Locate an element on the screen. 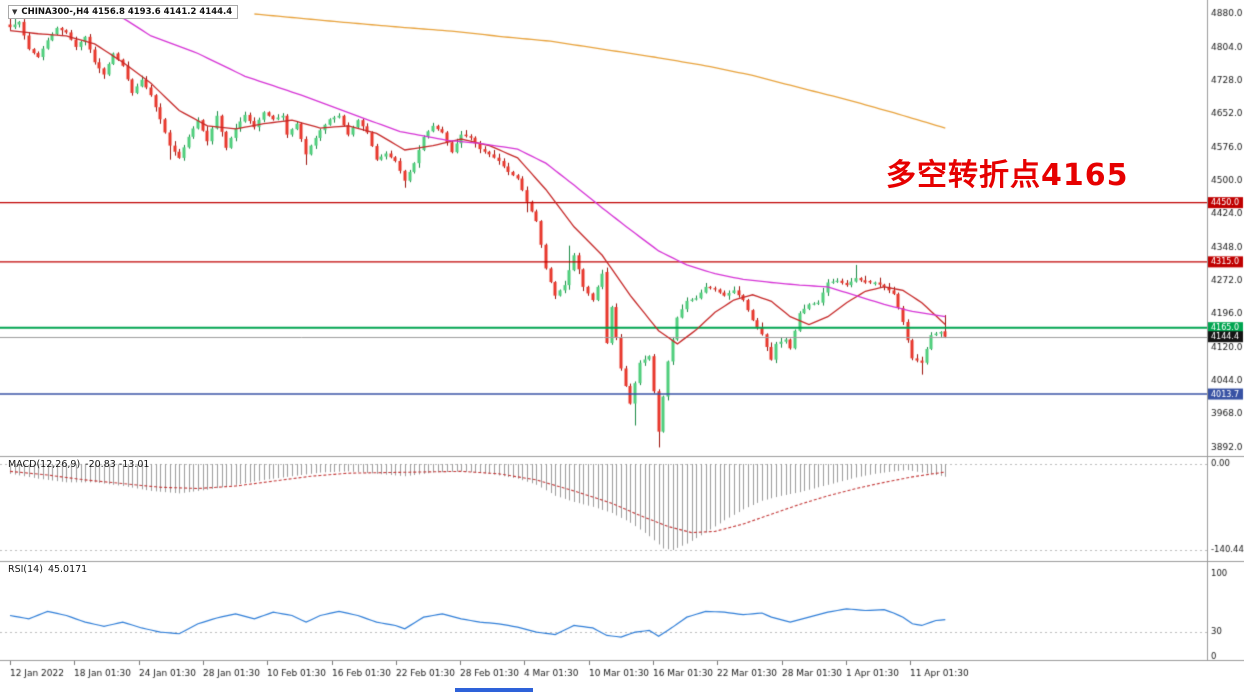 The image size is (1244, 692). rsi-value: 45.0171 is located at coordinates (67, 569).